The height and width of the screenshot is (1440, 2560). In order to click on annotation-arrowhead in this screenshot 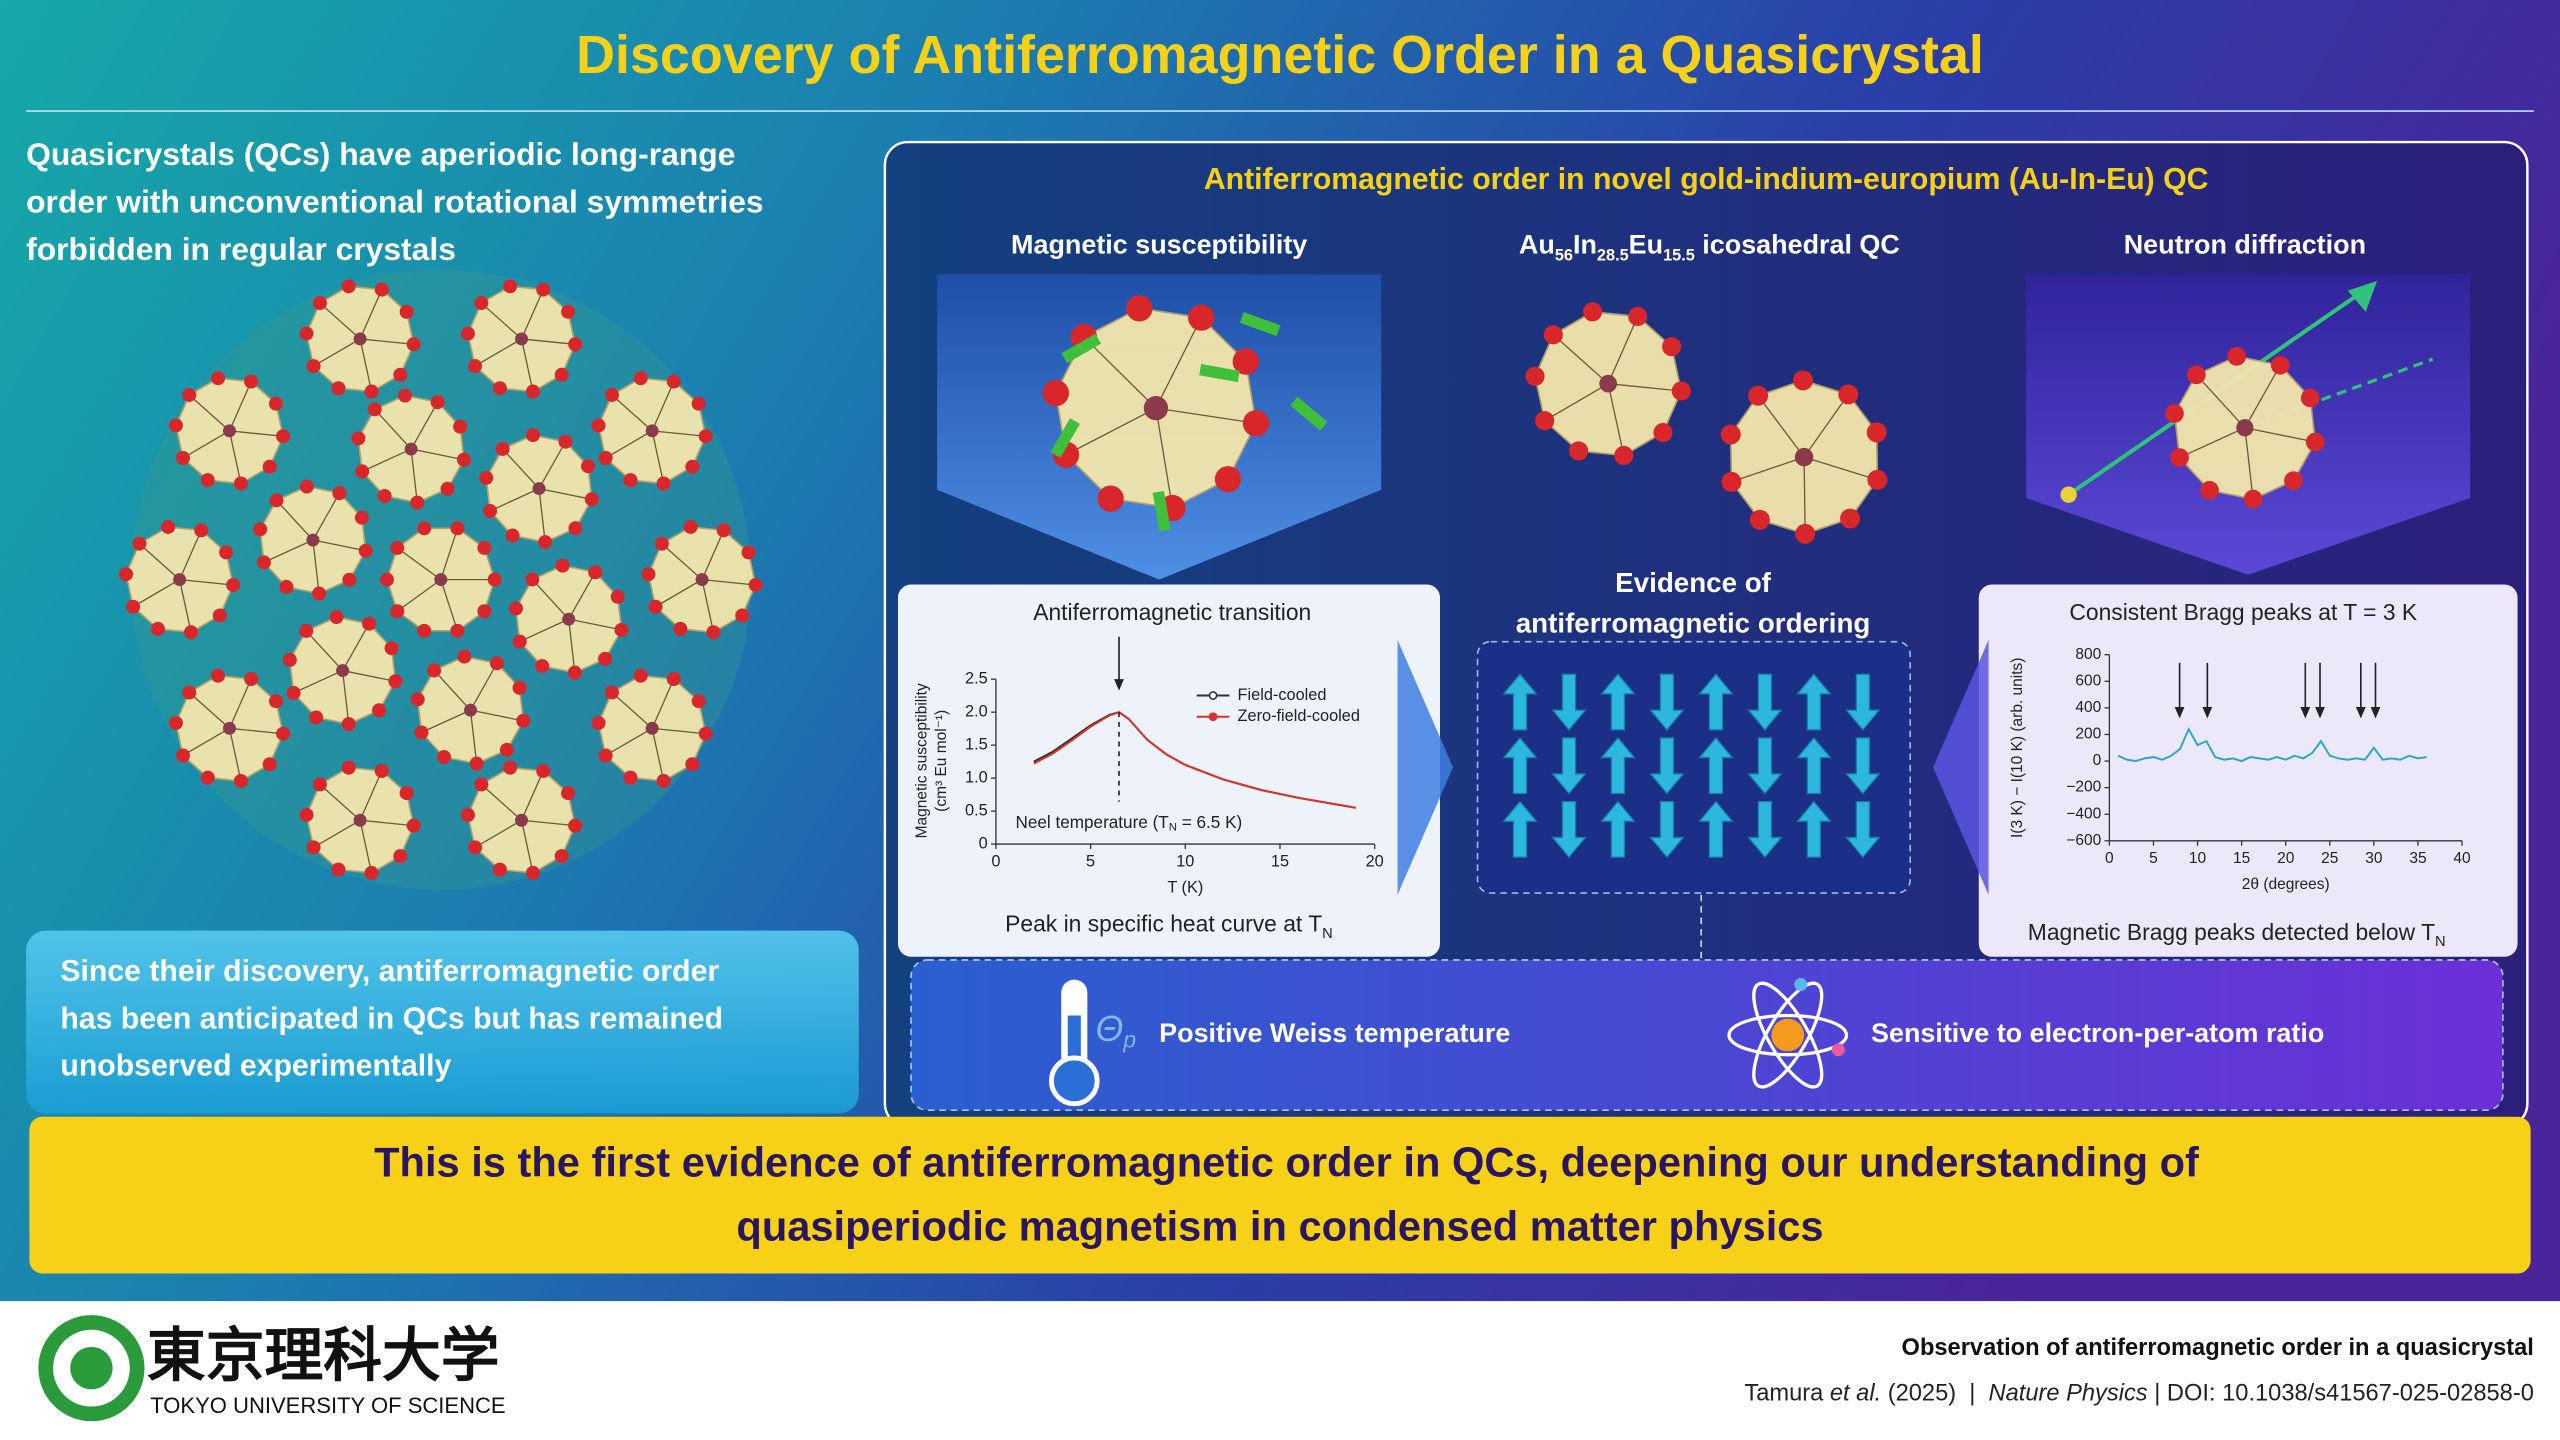, I will do `click(1119, 685)`.